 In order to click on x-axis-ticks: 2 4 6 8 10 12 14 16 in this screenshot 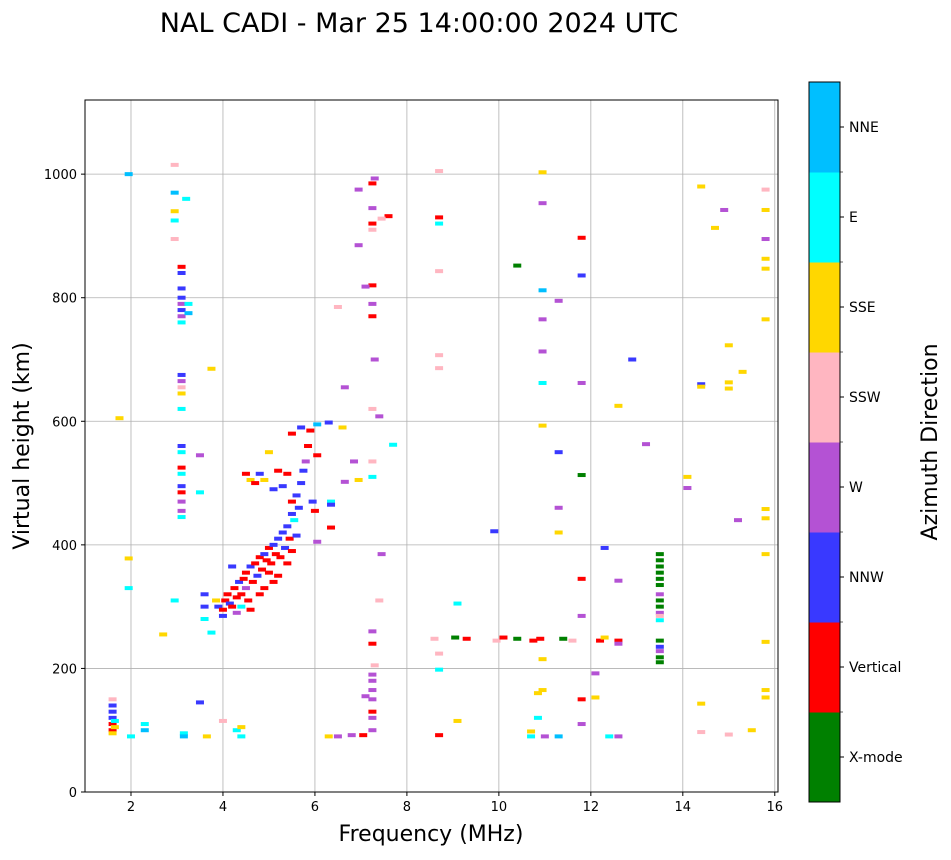, I will do `click(455, 803)`.